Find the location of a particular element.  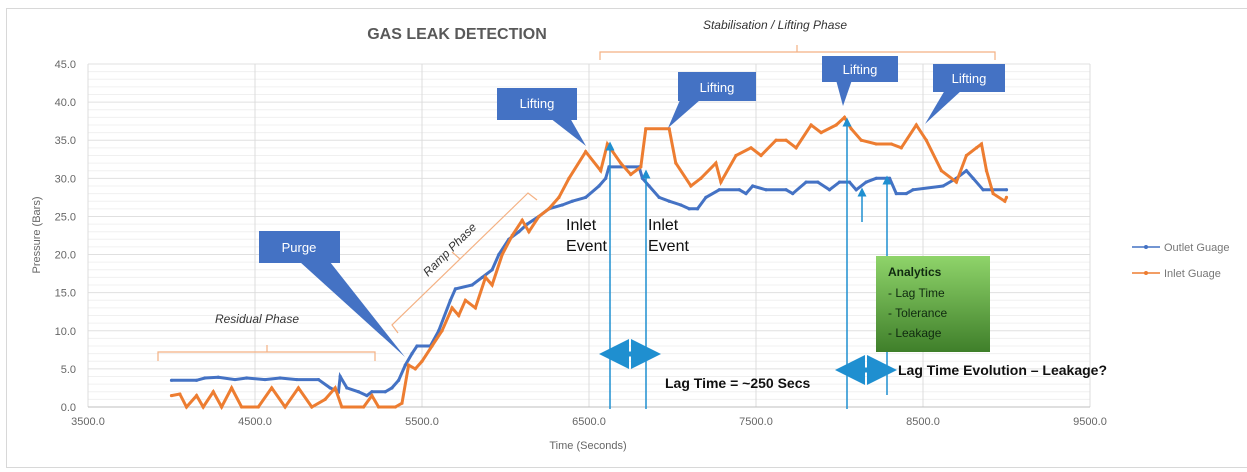

legend-outlet: Outlet Guage is located at coordinates (1180, 248).